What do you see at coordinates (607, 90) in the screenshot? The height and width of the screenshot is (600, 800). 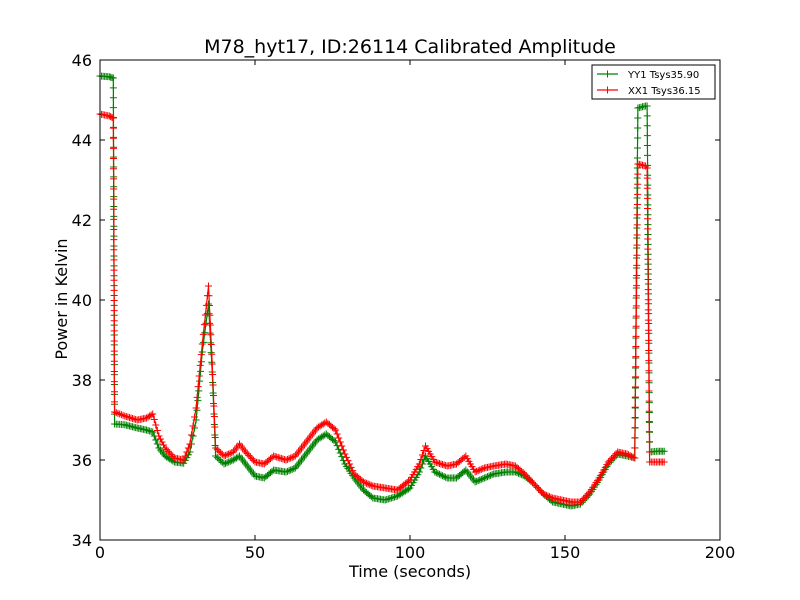 I see `legend-marker` at bounding box center [607, 90].